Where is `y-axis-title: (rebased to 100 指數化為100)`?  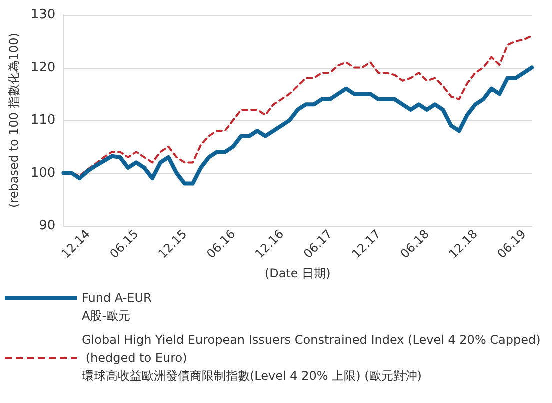 y-axis-title: (rebased to 100 指數化為100) is located at coordinates (14, 120).